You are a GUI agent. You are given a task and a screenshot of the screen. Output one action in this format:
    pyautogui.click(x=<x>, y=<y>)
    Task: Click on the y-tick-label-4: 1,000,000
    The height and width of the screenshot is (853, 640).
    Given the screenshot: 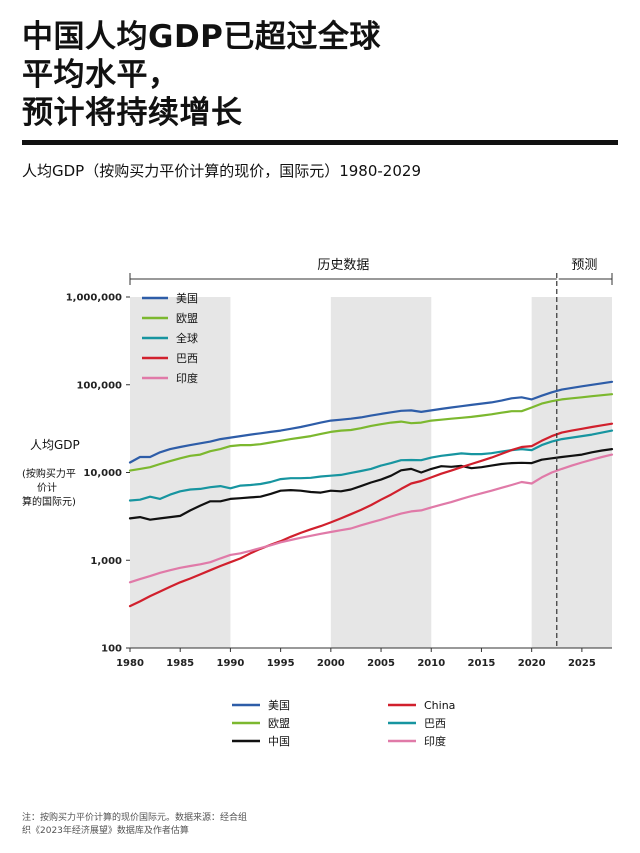 What is the action you would take?
    pyautogui.click(x=94, y=298)
    